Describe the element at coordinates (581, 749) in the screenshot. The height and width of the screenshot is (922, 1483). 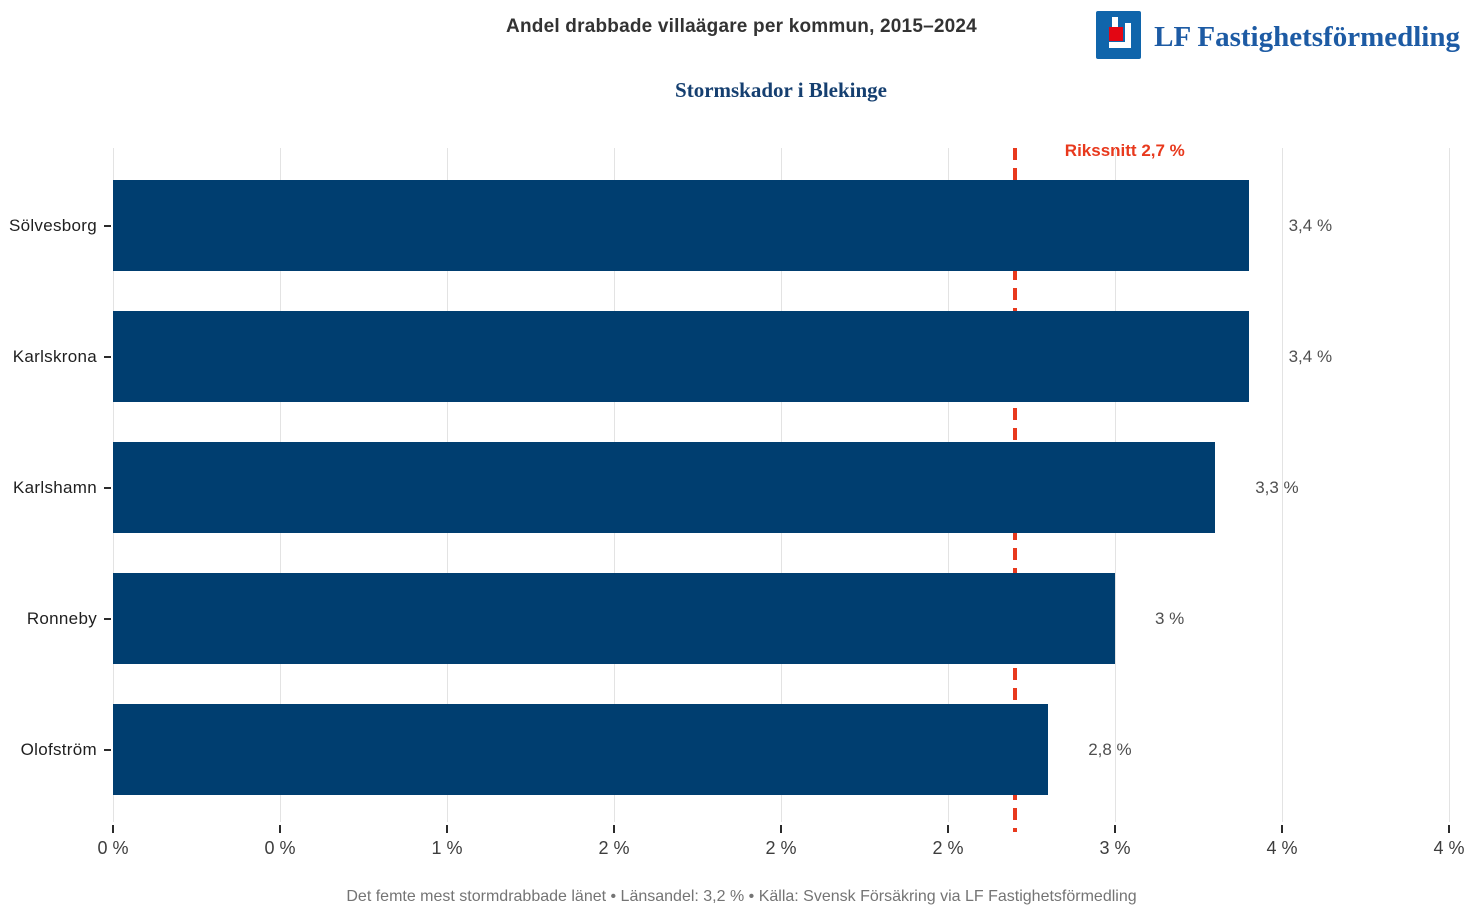
I see `bar-olofström` at that location.